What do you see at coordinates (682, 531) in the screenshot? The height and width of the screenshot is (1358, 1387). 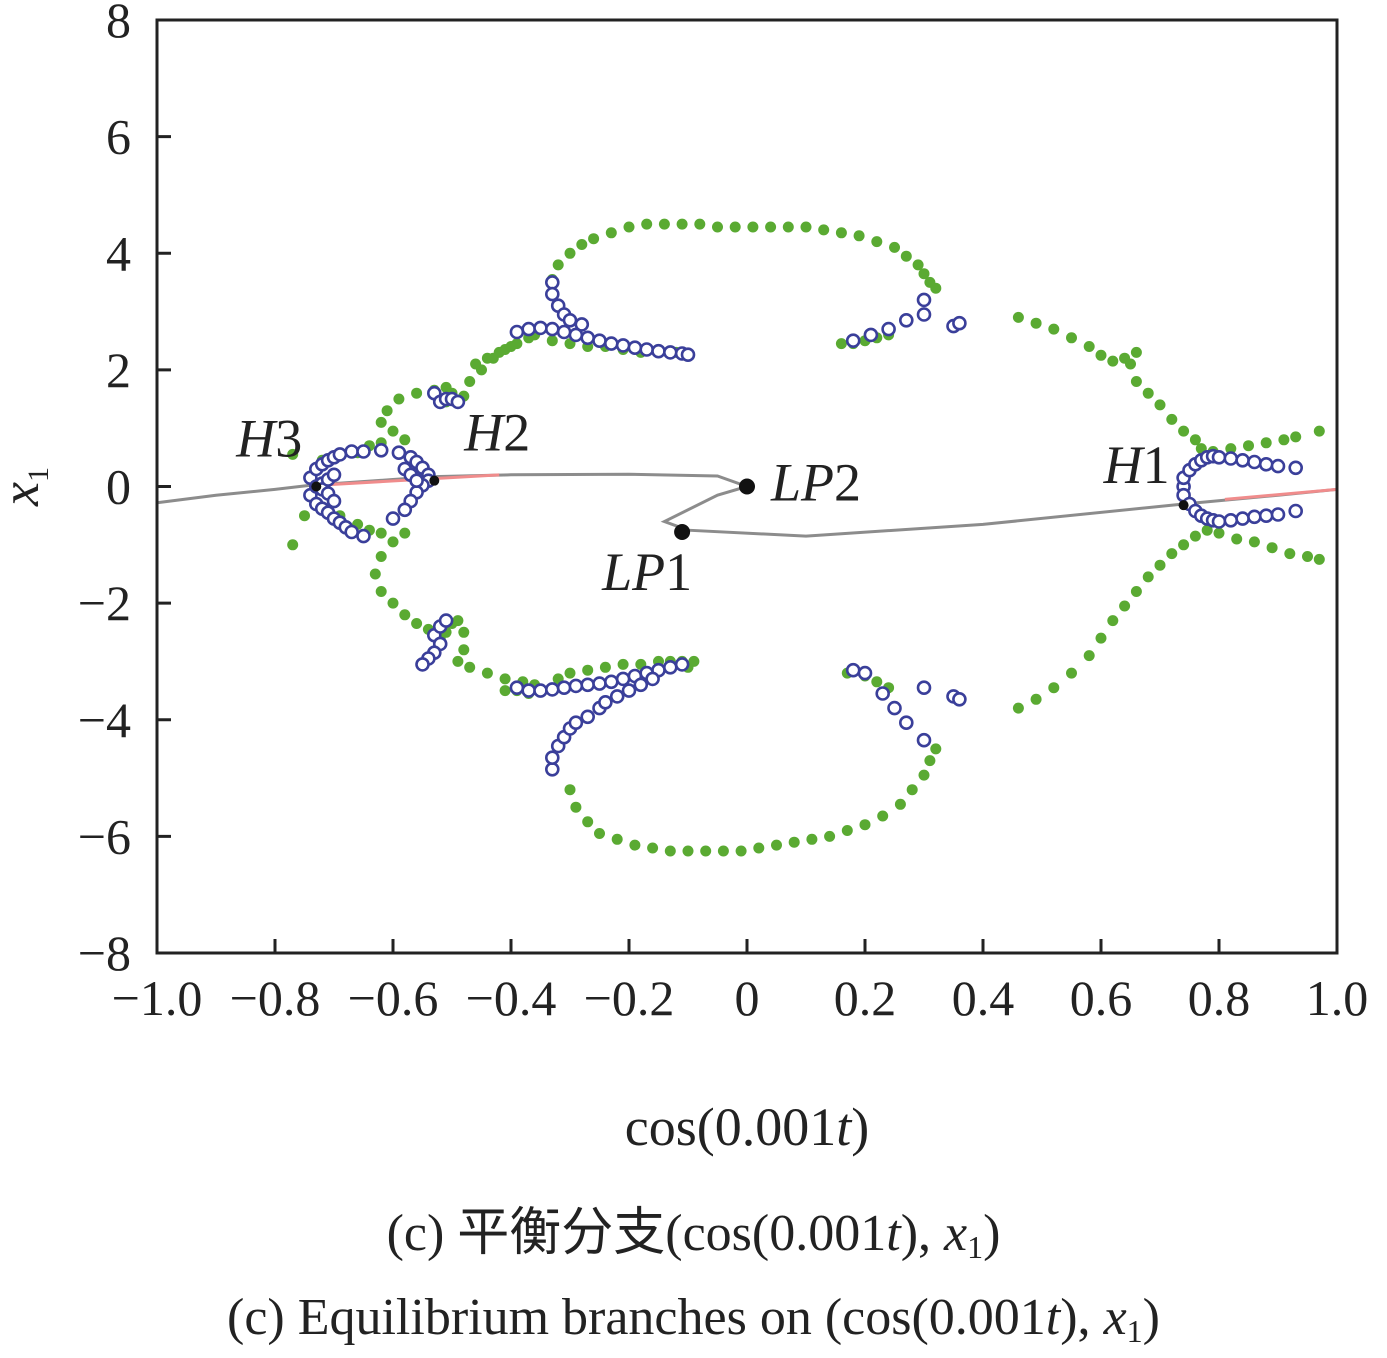 I see `special-point-lp1` at bounding box center [682, 531].